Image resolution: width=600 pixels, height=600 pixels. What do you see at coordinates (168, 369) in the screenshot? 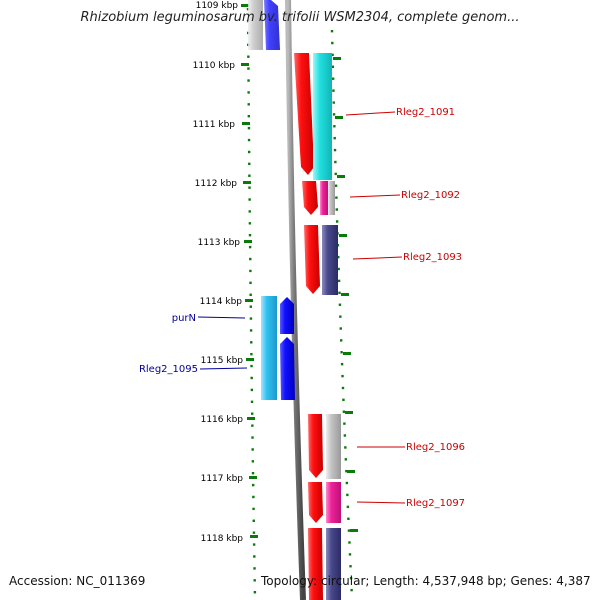
I see `label-Rleg2_1095: Rleg2_1095` at bounding box center [168, 369].